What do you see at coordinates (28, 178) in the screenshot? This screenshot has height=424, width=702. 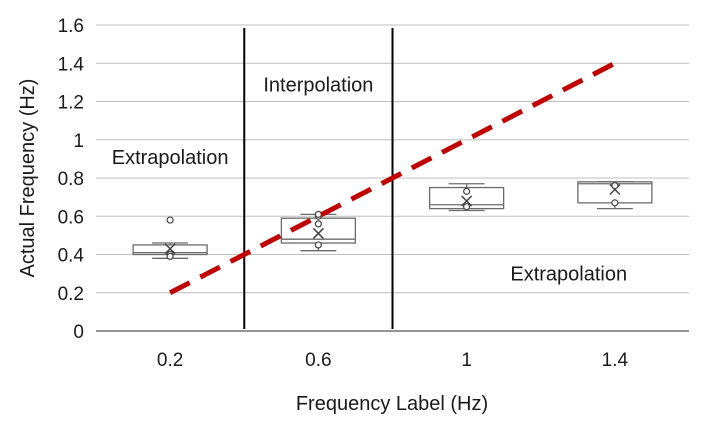 I see `y-axis-title: Actual Frequency (Hz)` at bounding box center [28, 178].